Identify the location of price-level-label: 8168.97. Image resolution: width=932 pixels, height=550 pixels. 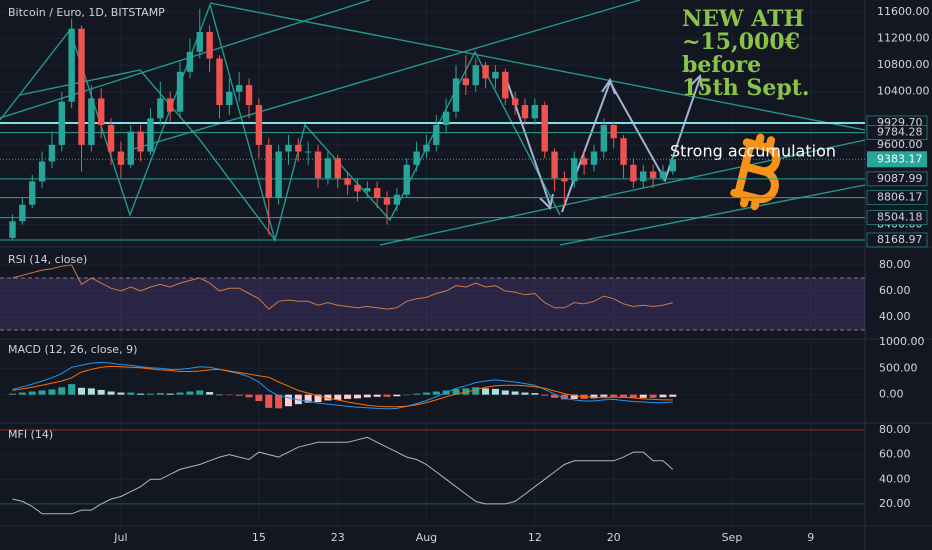
(900, 239).